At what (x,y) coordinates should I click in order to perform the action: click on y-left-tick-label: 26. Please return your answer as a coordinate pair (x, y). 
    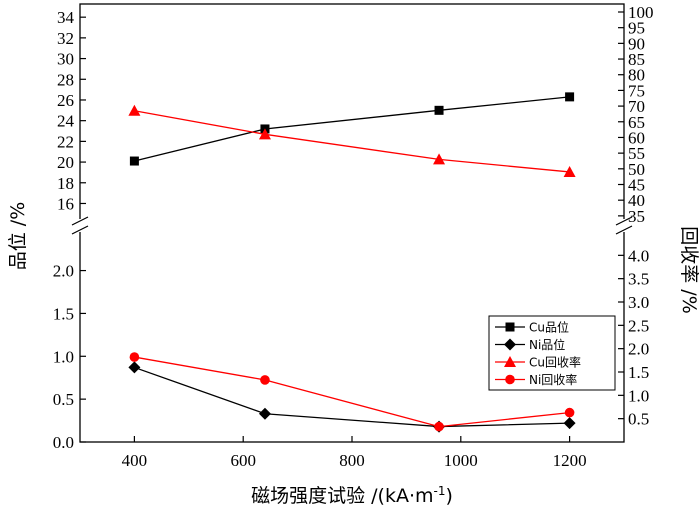
    Looking at the image, I should click on (65, 100).